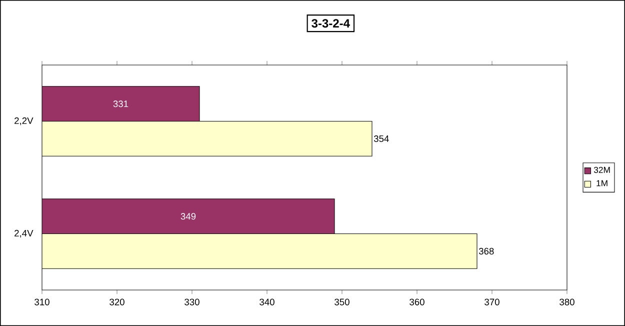 The image size is (625, 326). What do you see at coordinates (417, 302) in the screenshot?
I see `x-tick-label: 360` at bounding box center [417, 302].